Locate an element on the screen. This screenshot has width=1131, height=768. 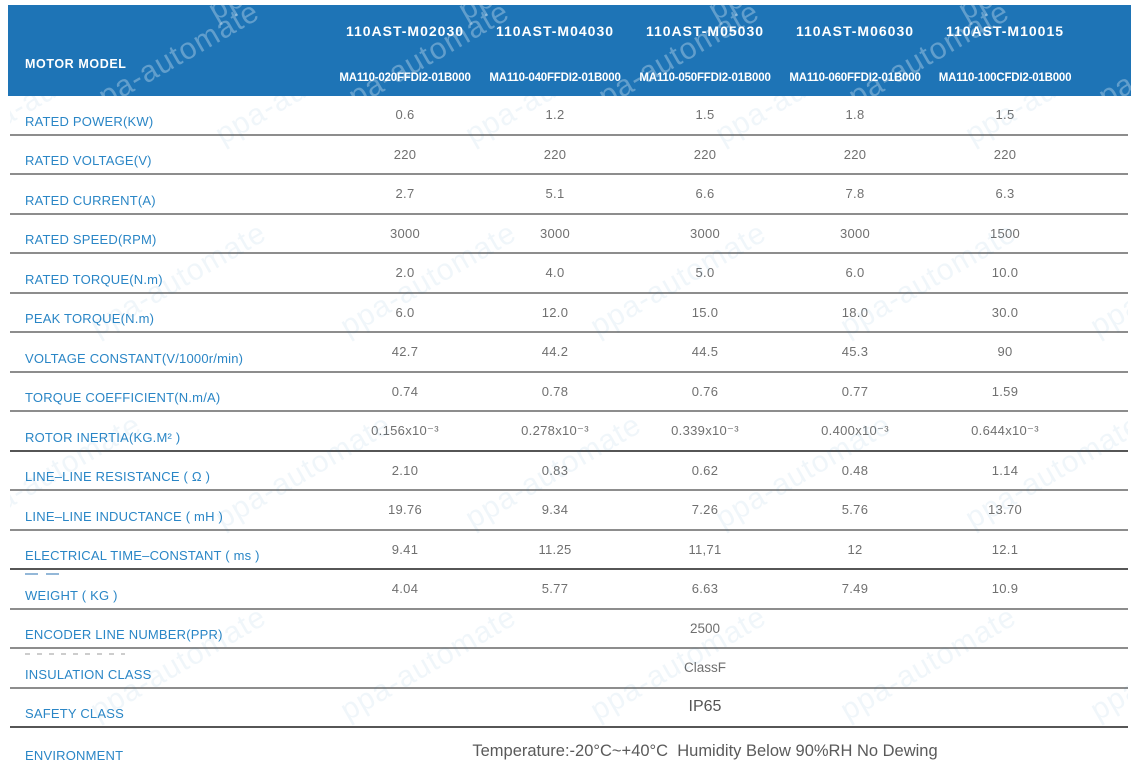
spec-value: 0.62 is located at coordinates (705, 470).